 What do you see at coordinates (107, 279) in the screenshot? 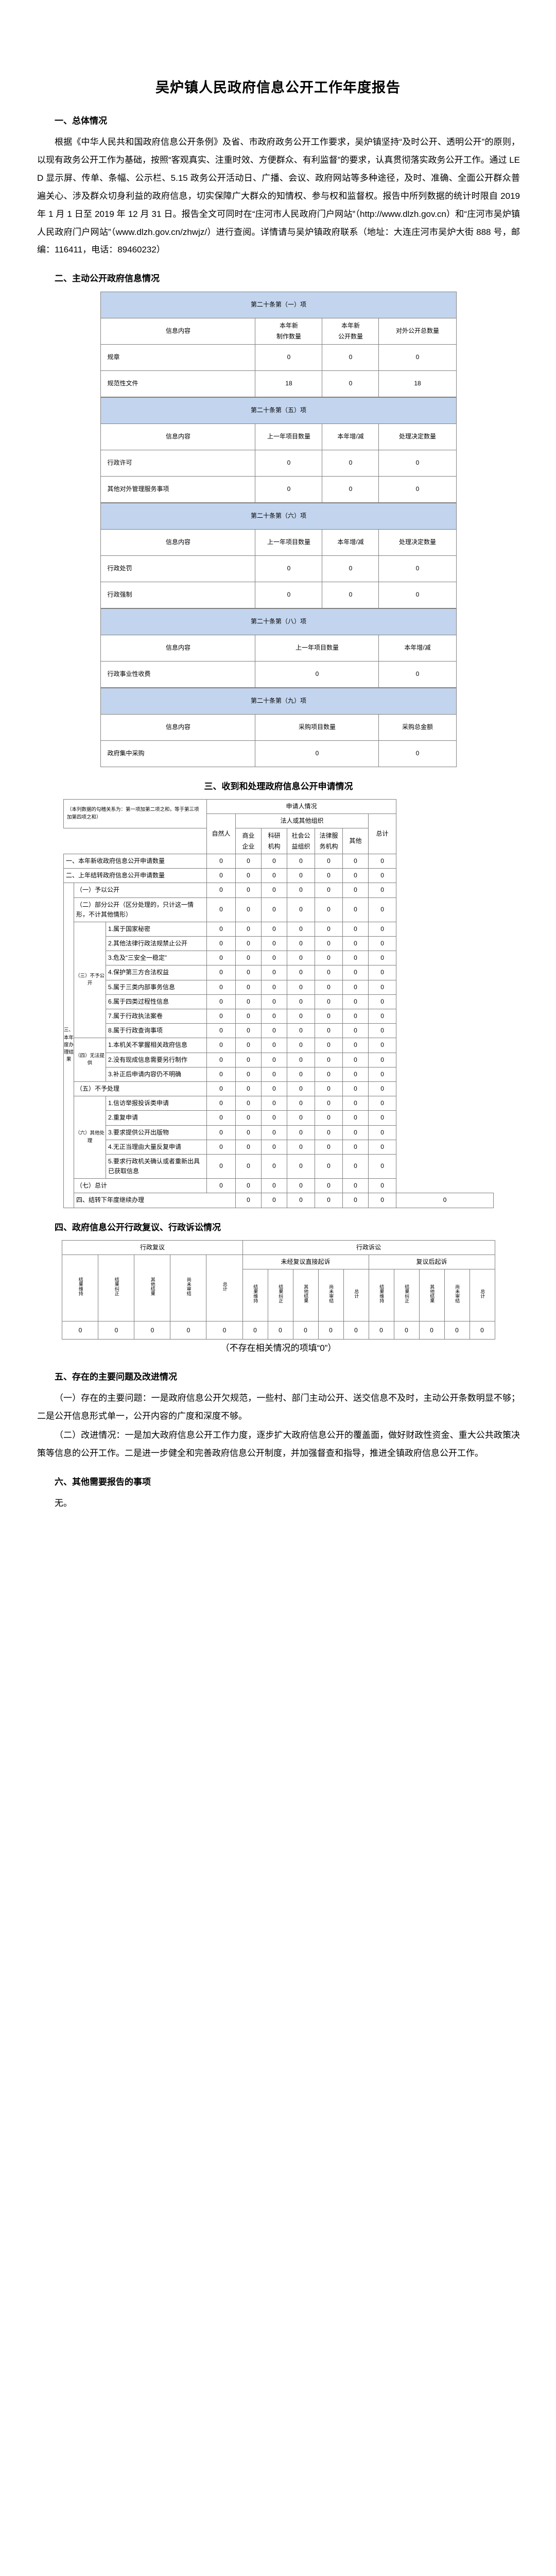
I see `section-2-heading: 二、主动公开政府信息情况` at bounding box center [107, 279].